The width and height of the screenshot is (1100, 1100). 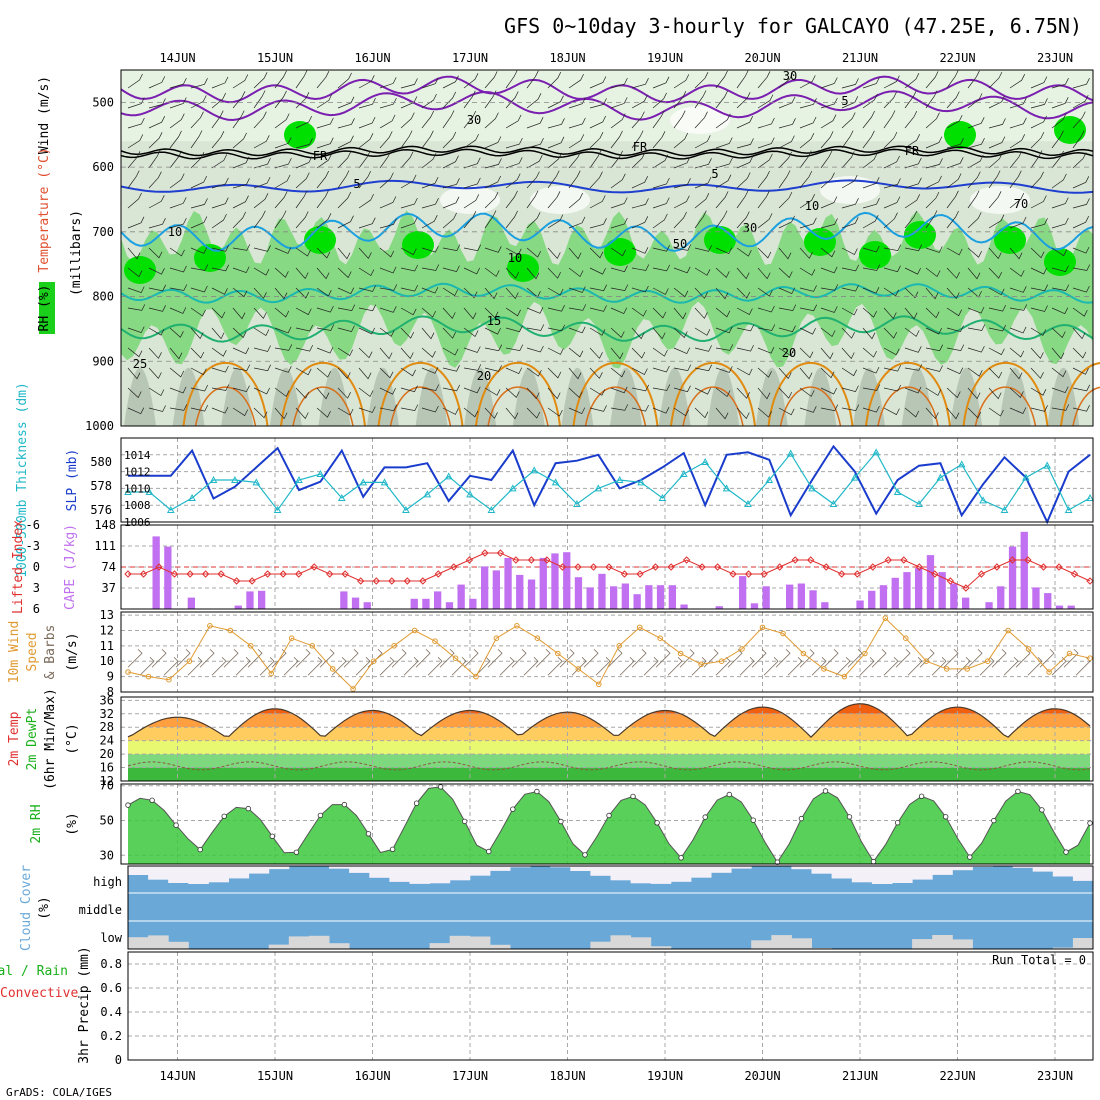 What do you see at coordinates (101, 510) in the screenshot?
I see `thickness-tick-label: 576` at bounding box center [101, 510].